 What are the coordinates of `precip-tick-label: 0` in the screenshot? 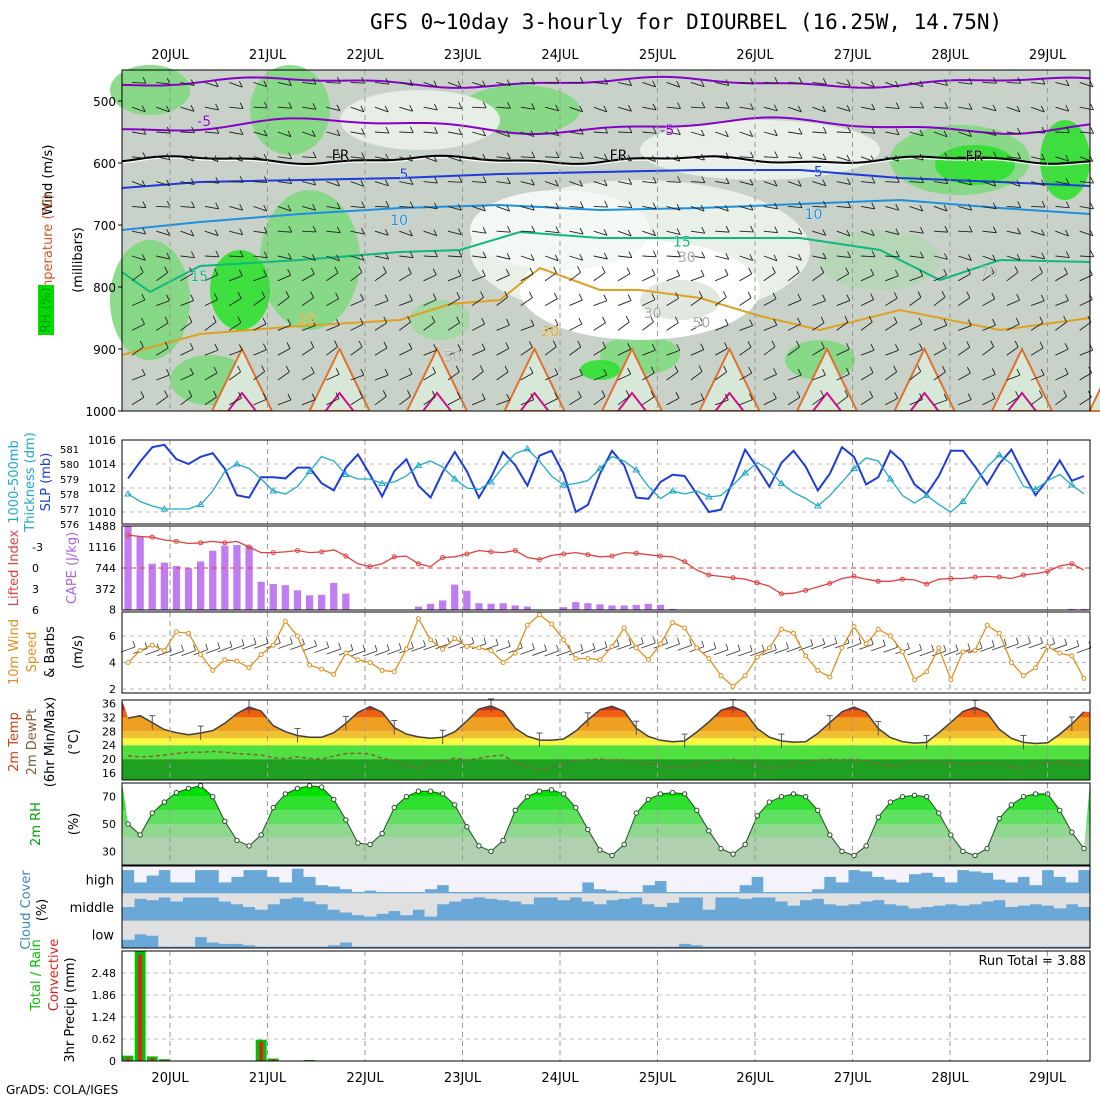 It's located at (112, 1061).